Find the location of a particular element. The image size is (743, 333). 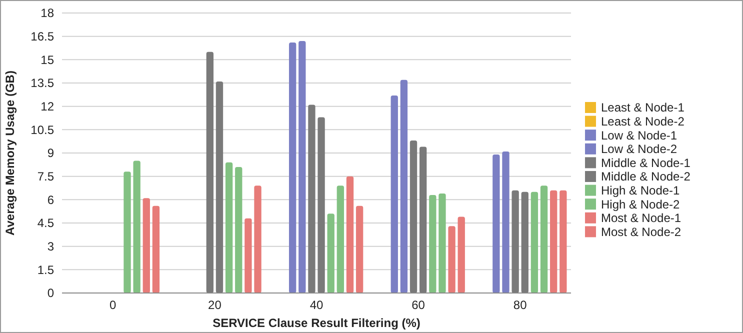

y-tick-label: 4.5 is located at coordinates (45, 223).